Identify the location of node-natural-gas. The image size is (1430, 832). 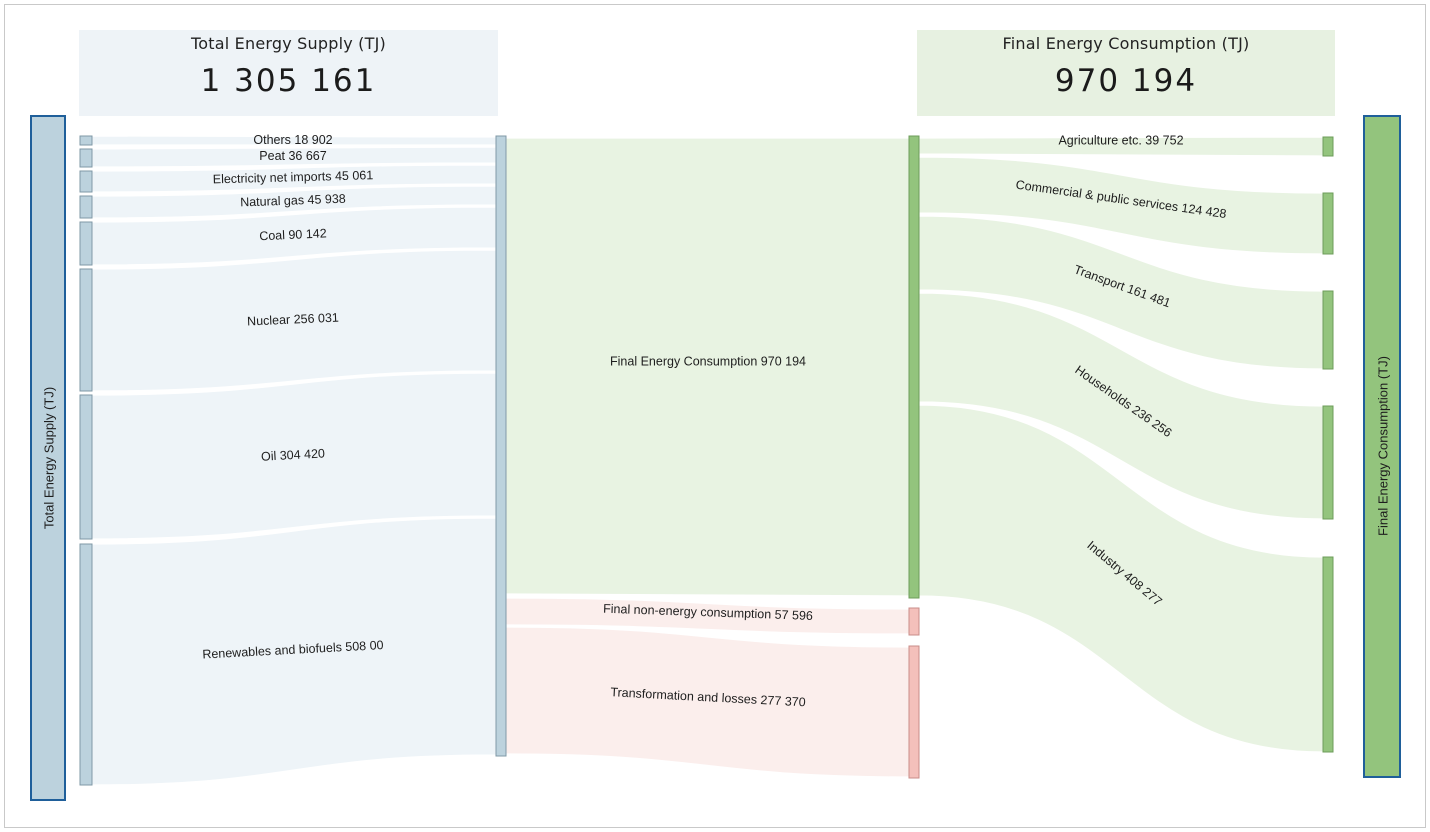
(86, 207).